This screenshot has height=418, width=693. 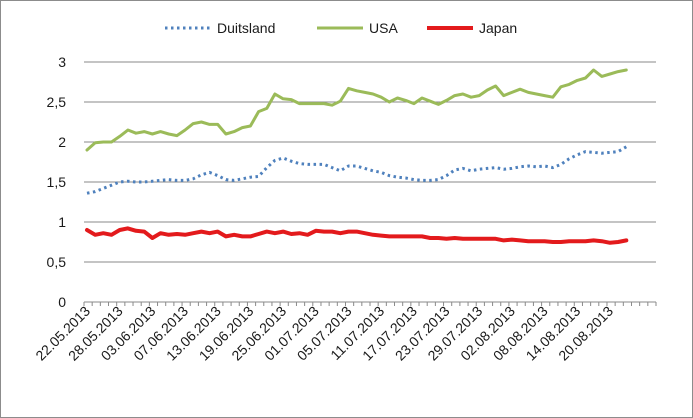 What do you see at coordinates (62, 142) in the screenshot?
I see `y-tick-label: 2` at bounding box center [62, 142].